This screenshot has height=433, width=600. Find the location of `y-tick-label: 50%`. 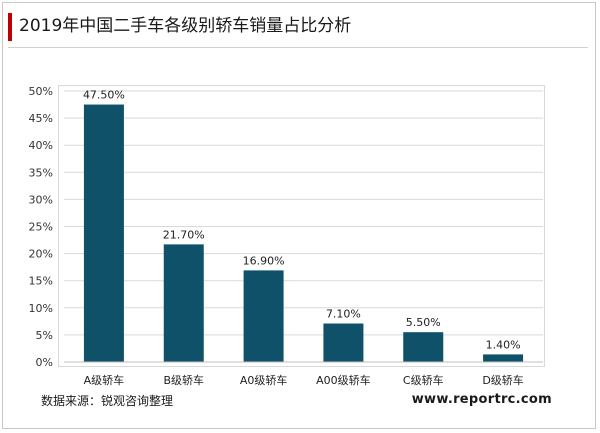

y-tick-label: 50% is located at coordinates (41, 91).